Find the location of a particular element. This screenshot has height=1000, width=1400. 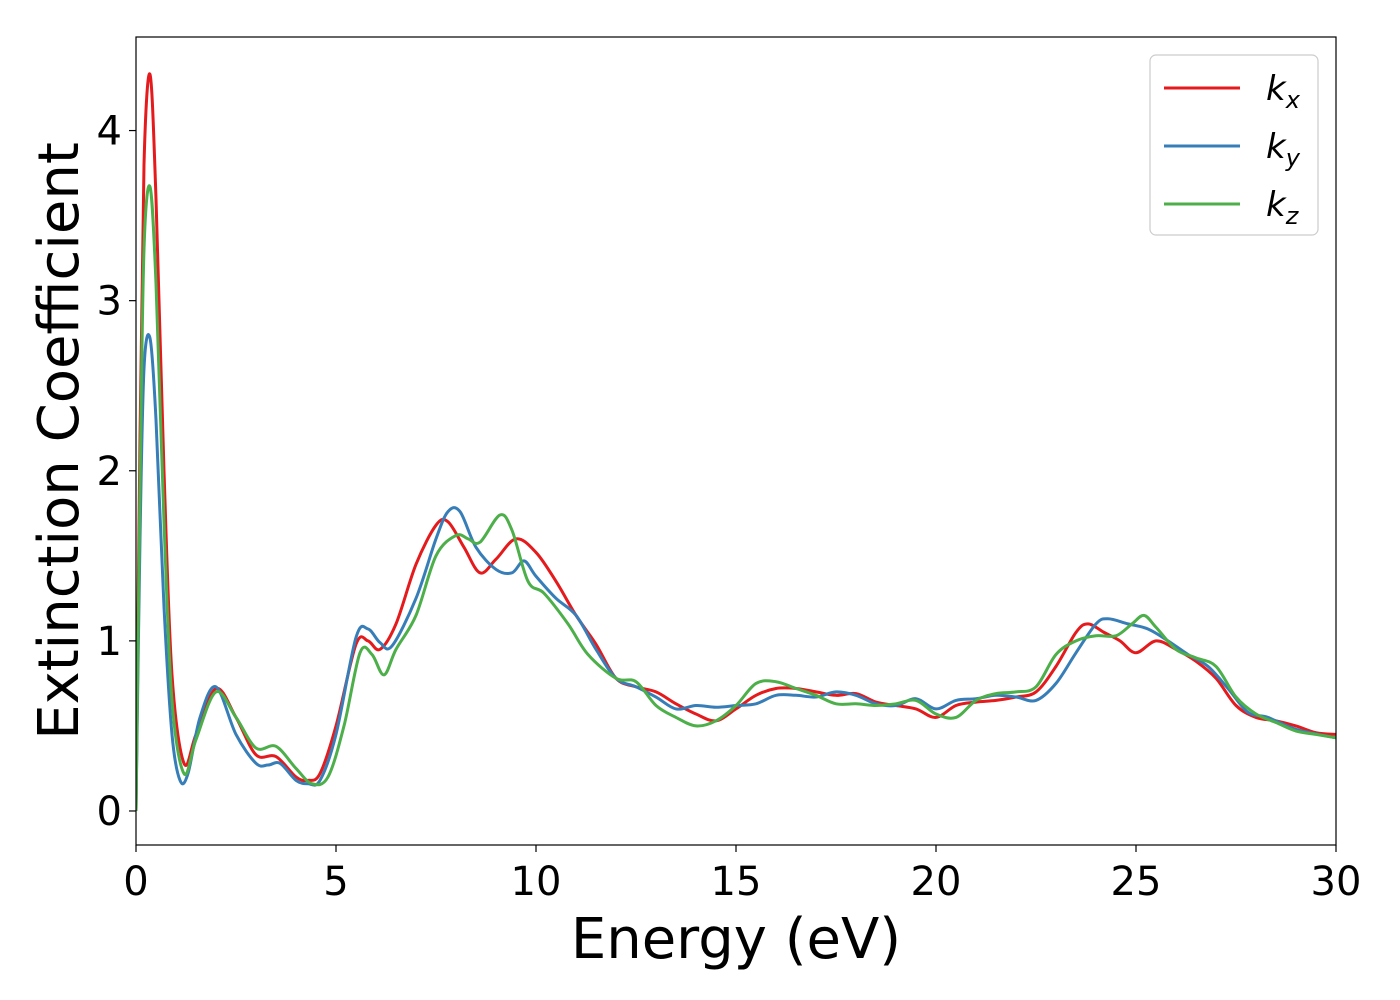

y-axis-title: Extinction Coefficient is located at coordinates (59, 441).